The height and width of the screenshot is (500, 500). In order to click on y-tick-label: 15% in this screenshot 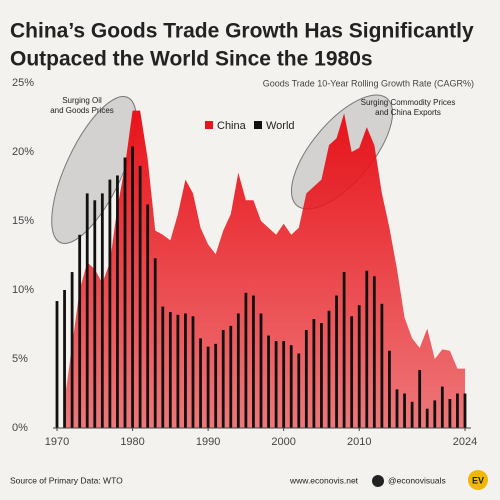, I will do `click(23, 221)`.